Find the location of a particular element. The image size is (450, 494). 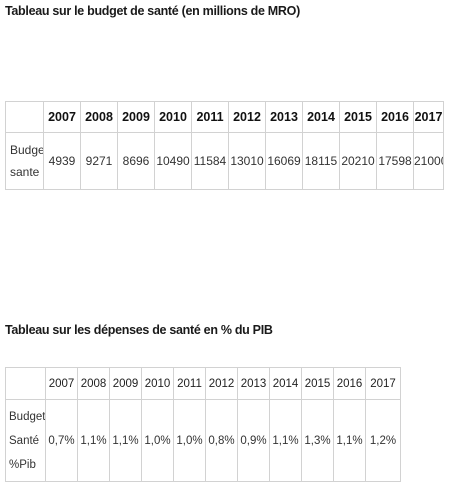

value-cell: 9271 is located at coordinates (99, 161).